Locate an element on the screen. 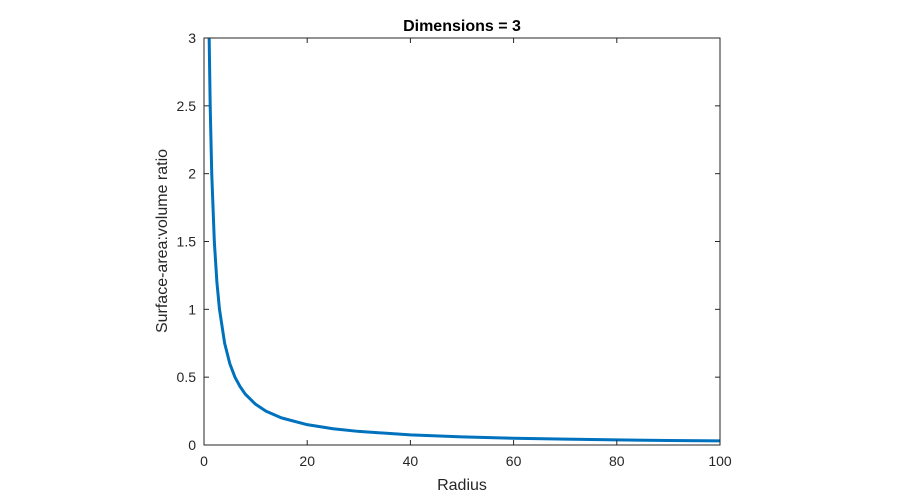  y-tick-label: 1 is located at coordinates (192, 309).